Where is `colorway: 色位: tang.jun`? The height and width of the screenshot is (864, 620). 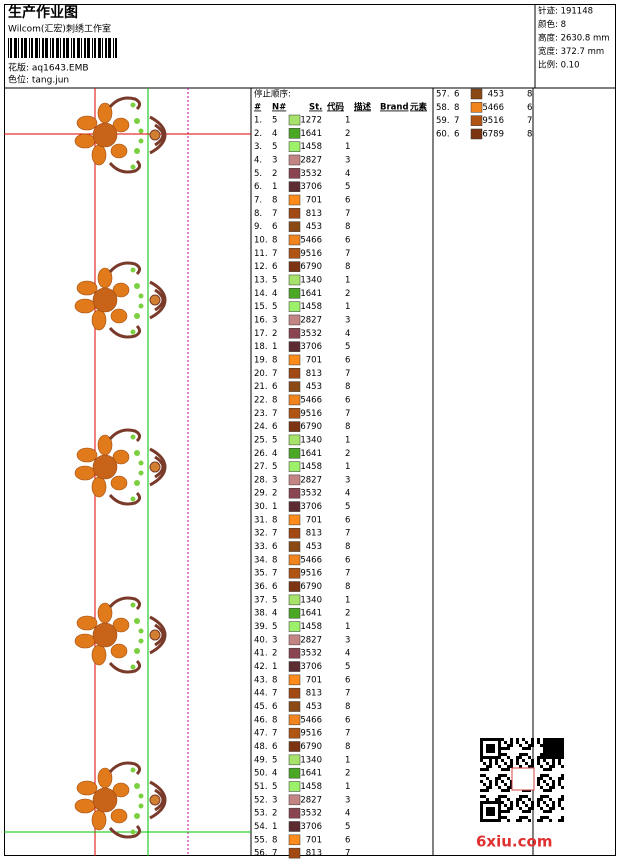
colorway: 色位: tang.jun is located at coordinates (38, 80).